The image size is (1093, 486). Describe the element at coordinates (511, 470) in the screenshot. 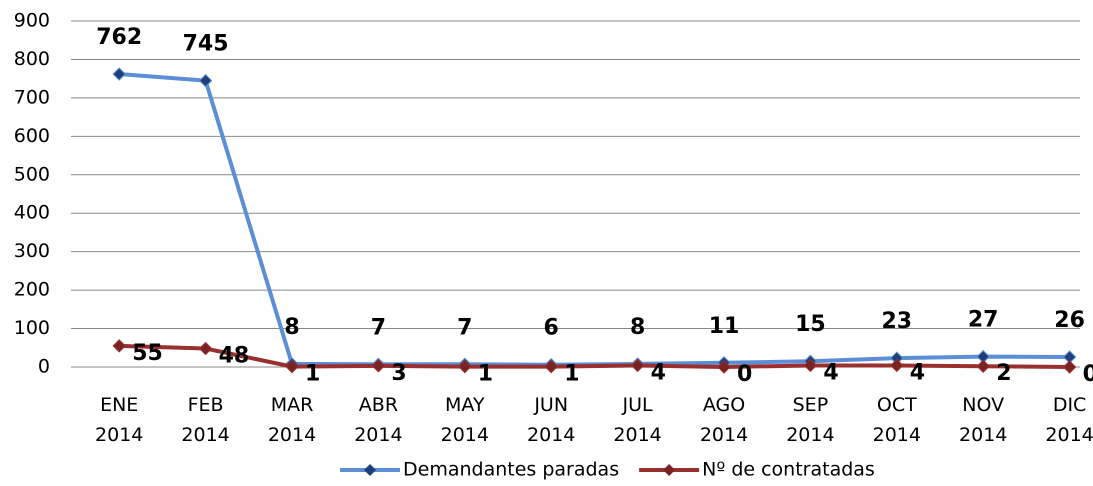

I see `legend-label: Demandantes paradas` at that location.